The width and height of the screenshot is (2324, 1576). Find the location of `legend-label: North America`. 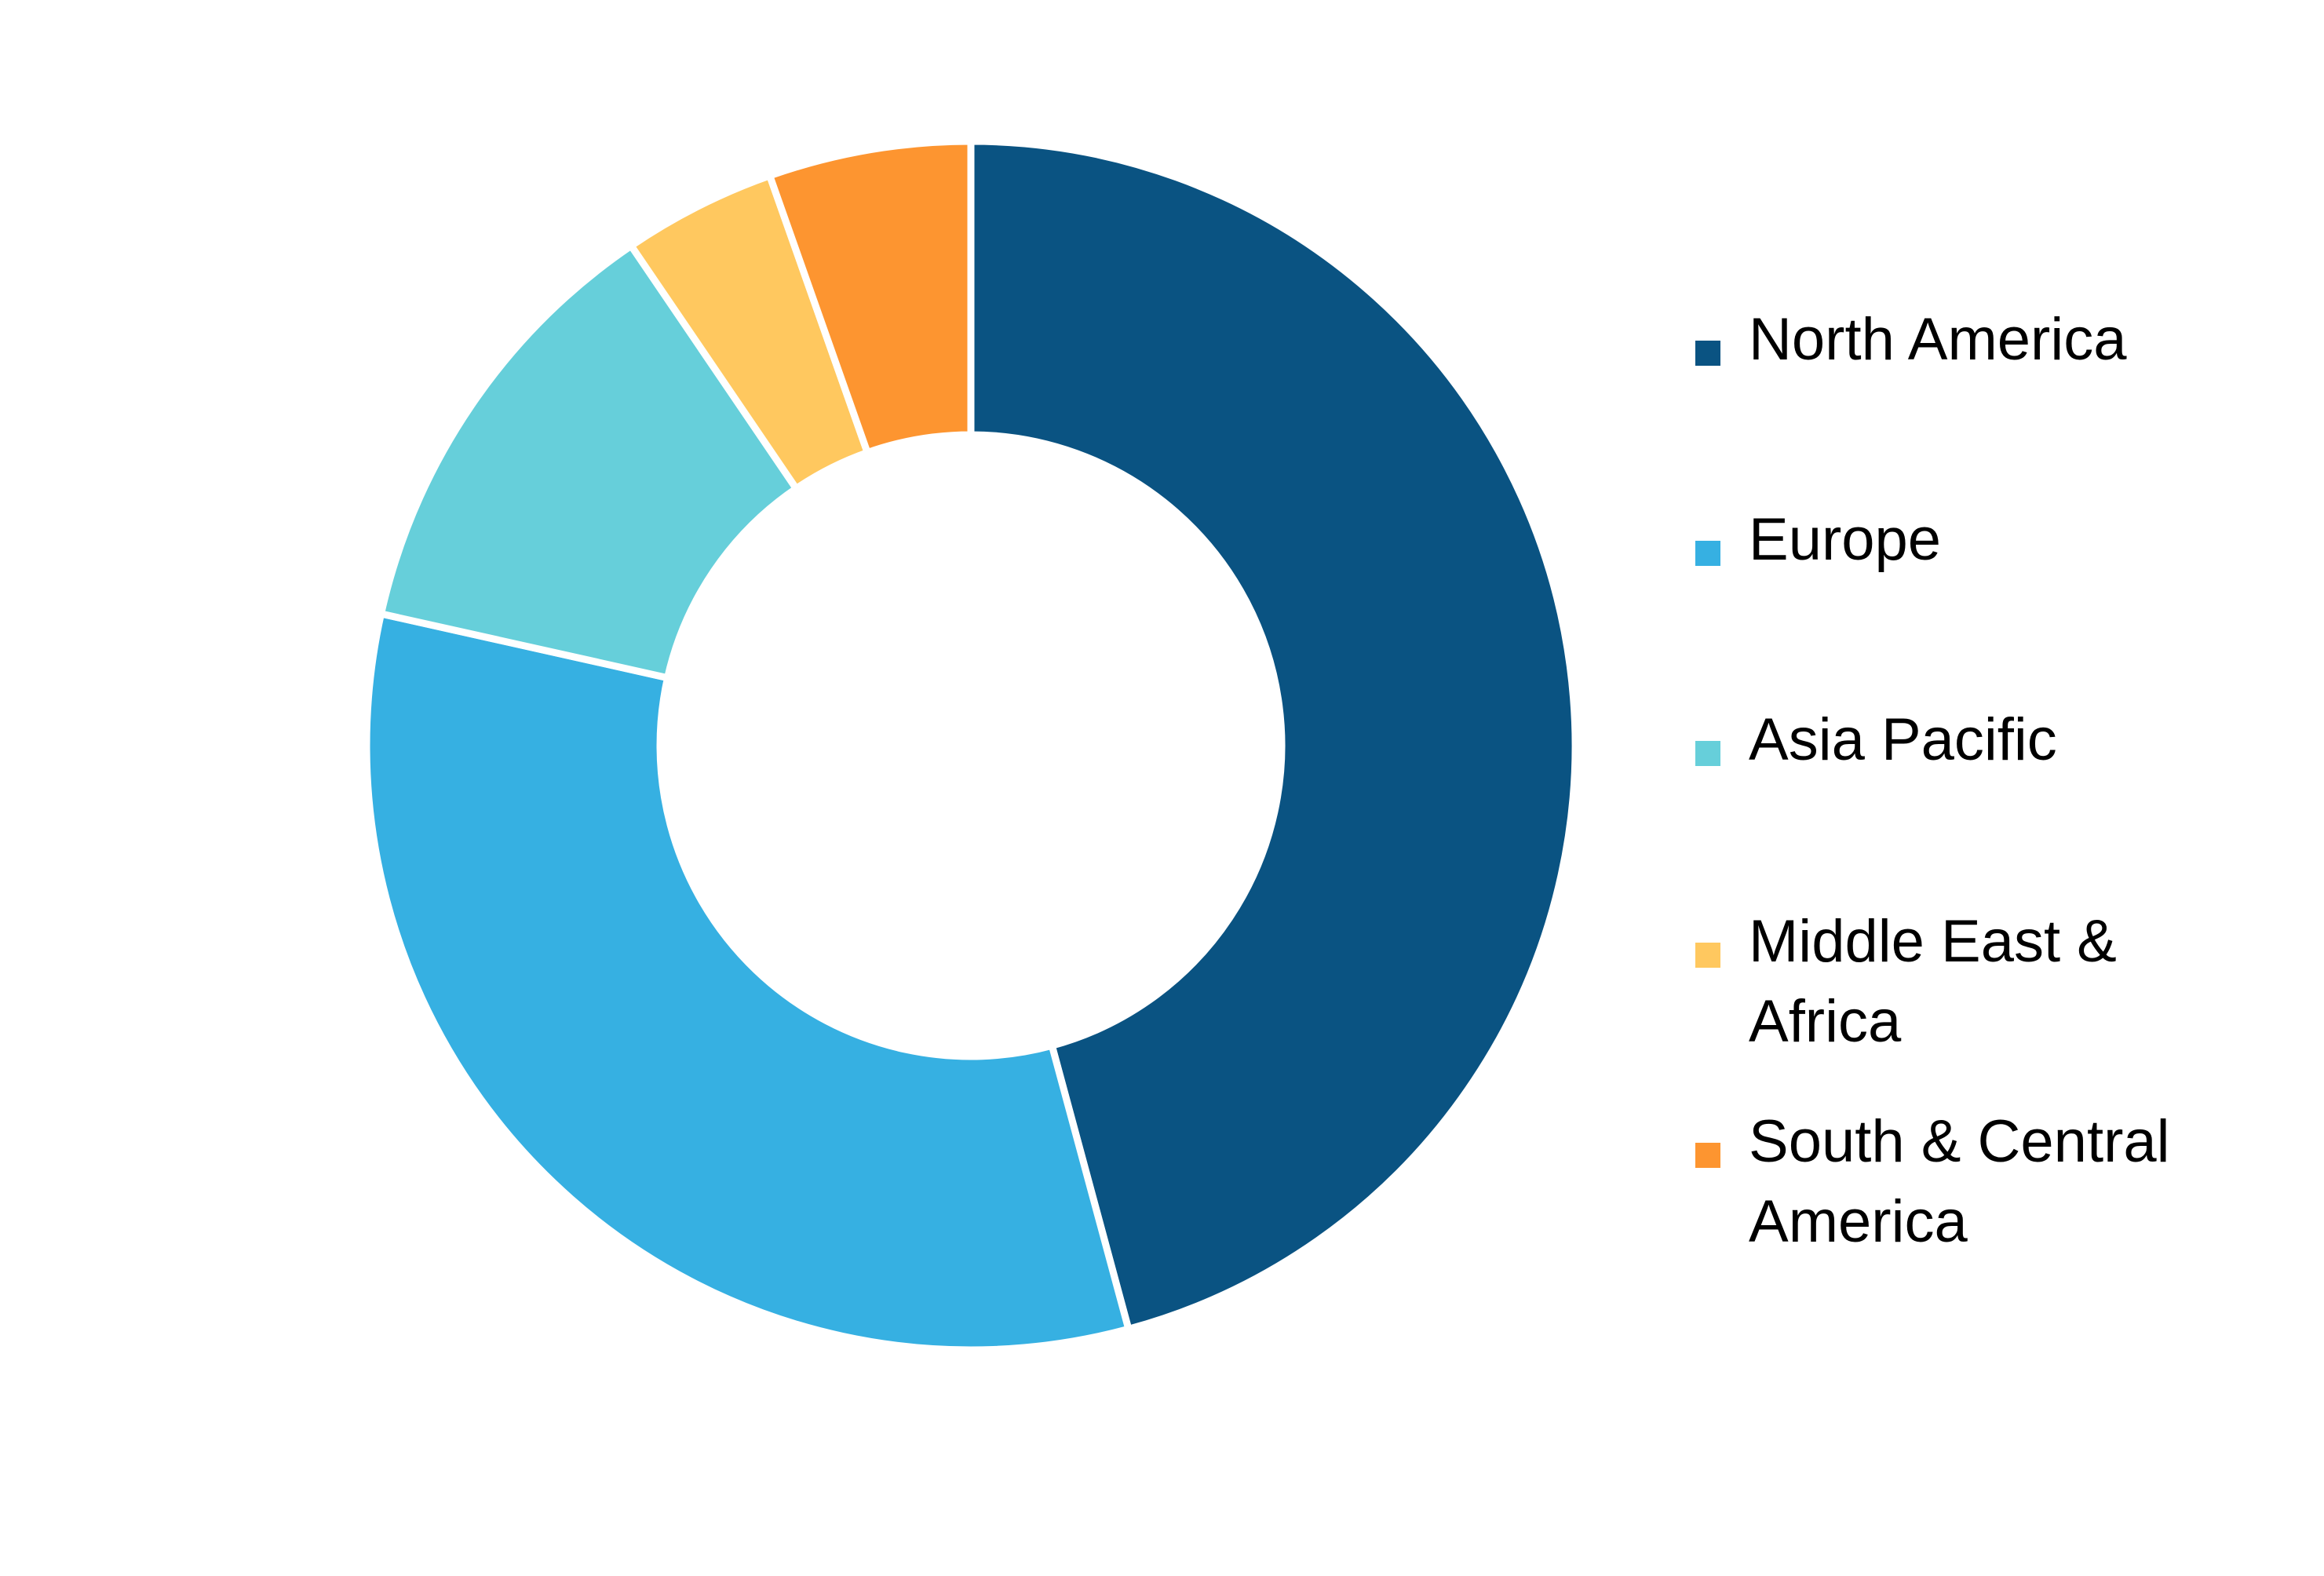

legend-label: North America is located at coordinates (1938, 339).